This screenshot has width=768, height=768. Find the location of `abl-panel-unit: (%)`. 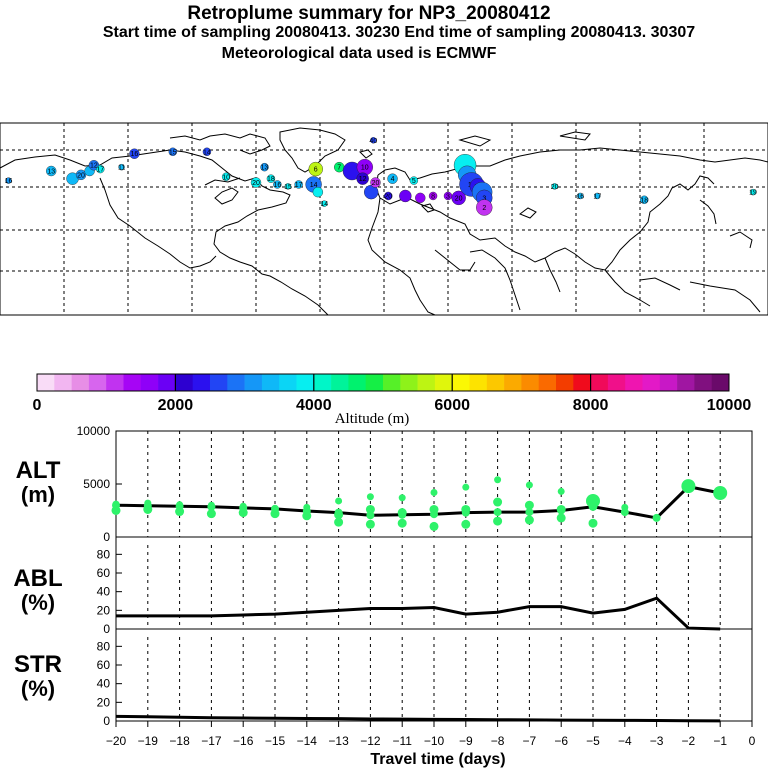

abl-panel-unit: (%) is located at coordinates (38, 602).